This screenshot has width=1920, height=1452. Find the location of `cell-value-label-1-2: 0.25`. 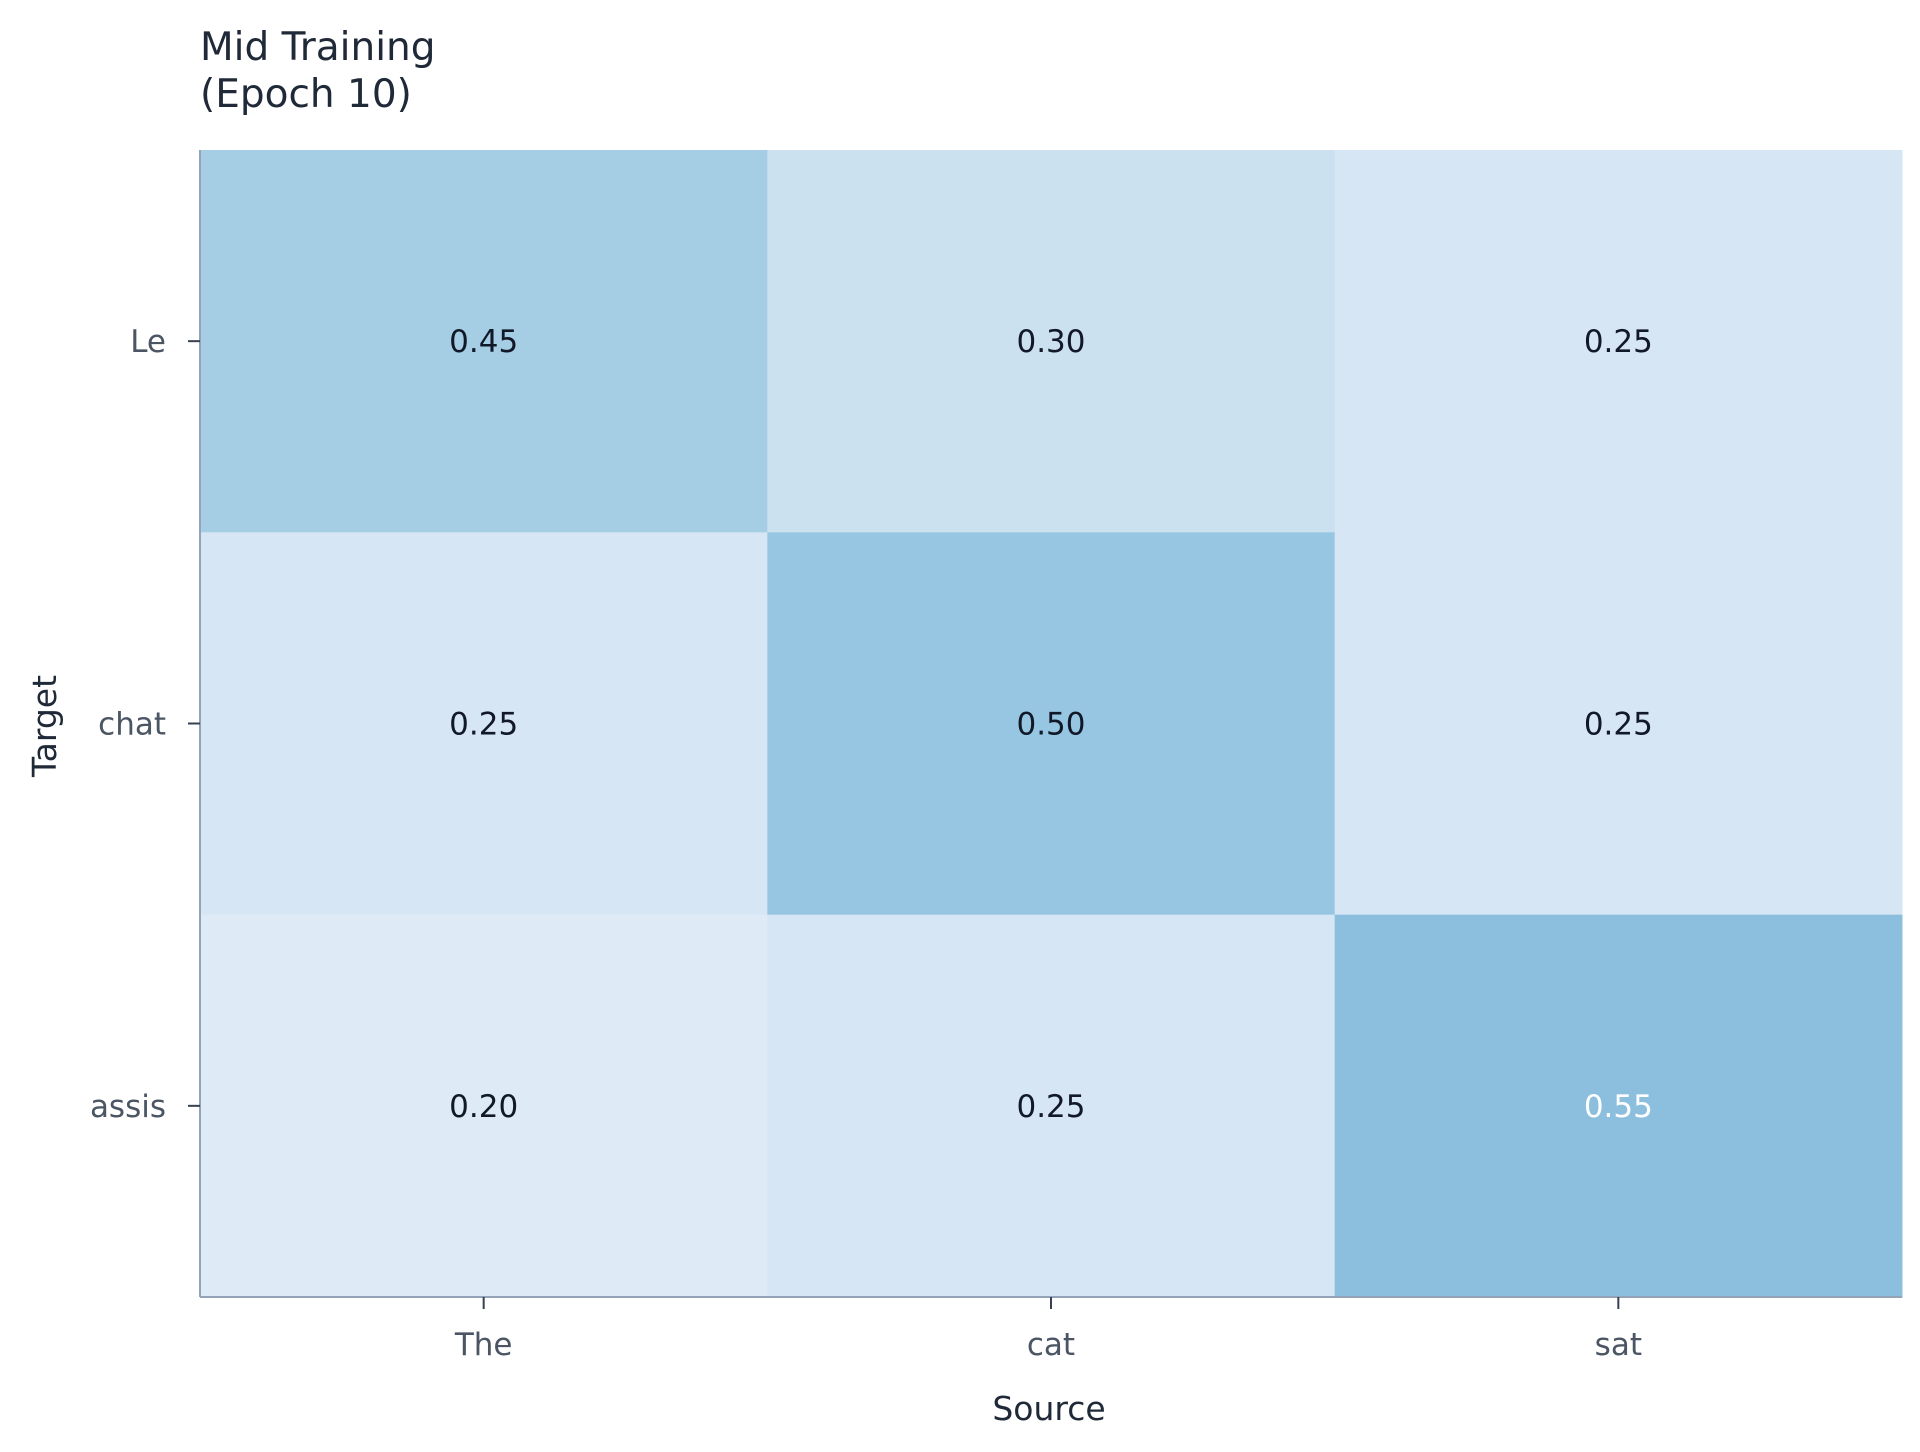

cell-value-label-1-2: 0.25 is located at coordinates (1618, 725).